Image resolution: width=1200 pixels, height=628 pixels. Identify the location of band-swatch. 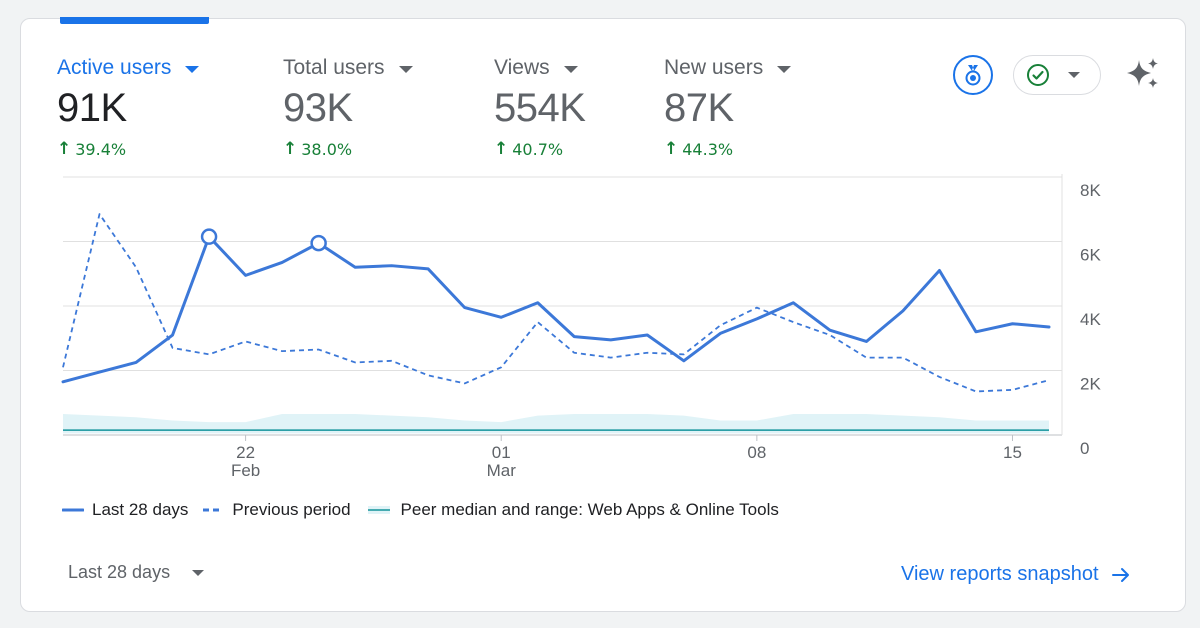
(378, 510).